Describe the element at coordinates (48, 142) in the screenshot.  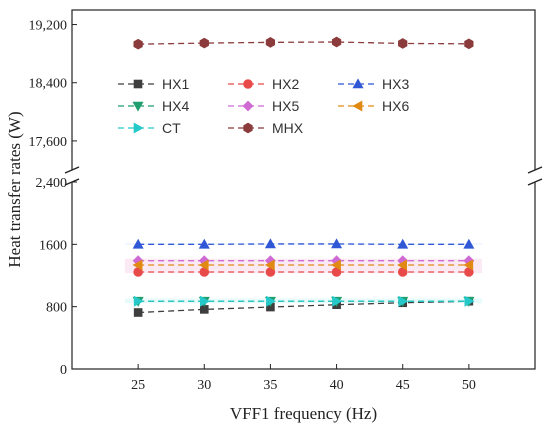
I see `y-tick-label: 17,600` at that location.